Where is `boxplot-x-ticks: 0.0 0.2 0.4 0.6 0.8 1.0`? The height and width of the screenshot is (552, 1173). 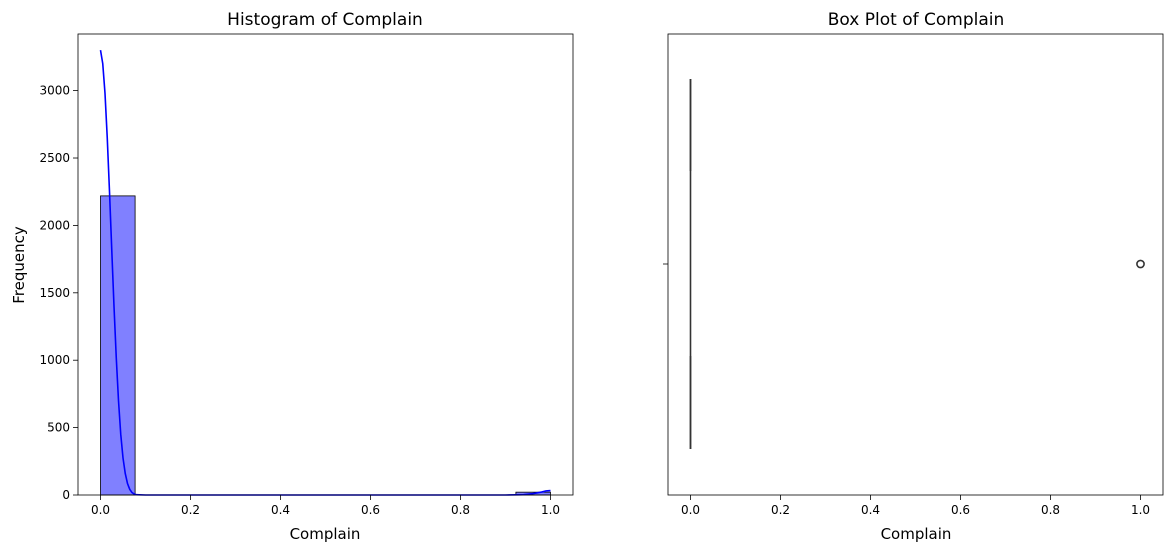 boxplot-x-ticks: 0.0 0.2 0.4 0.6 0.8 1.0 is located at coordinates (915, 506).